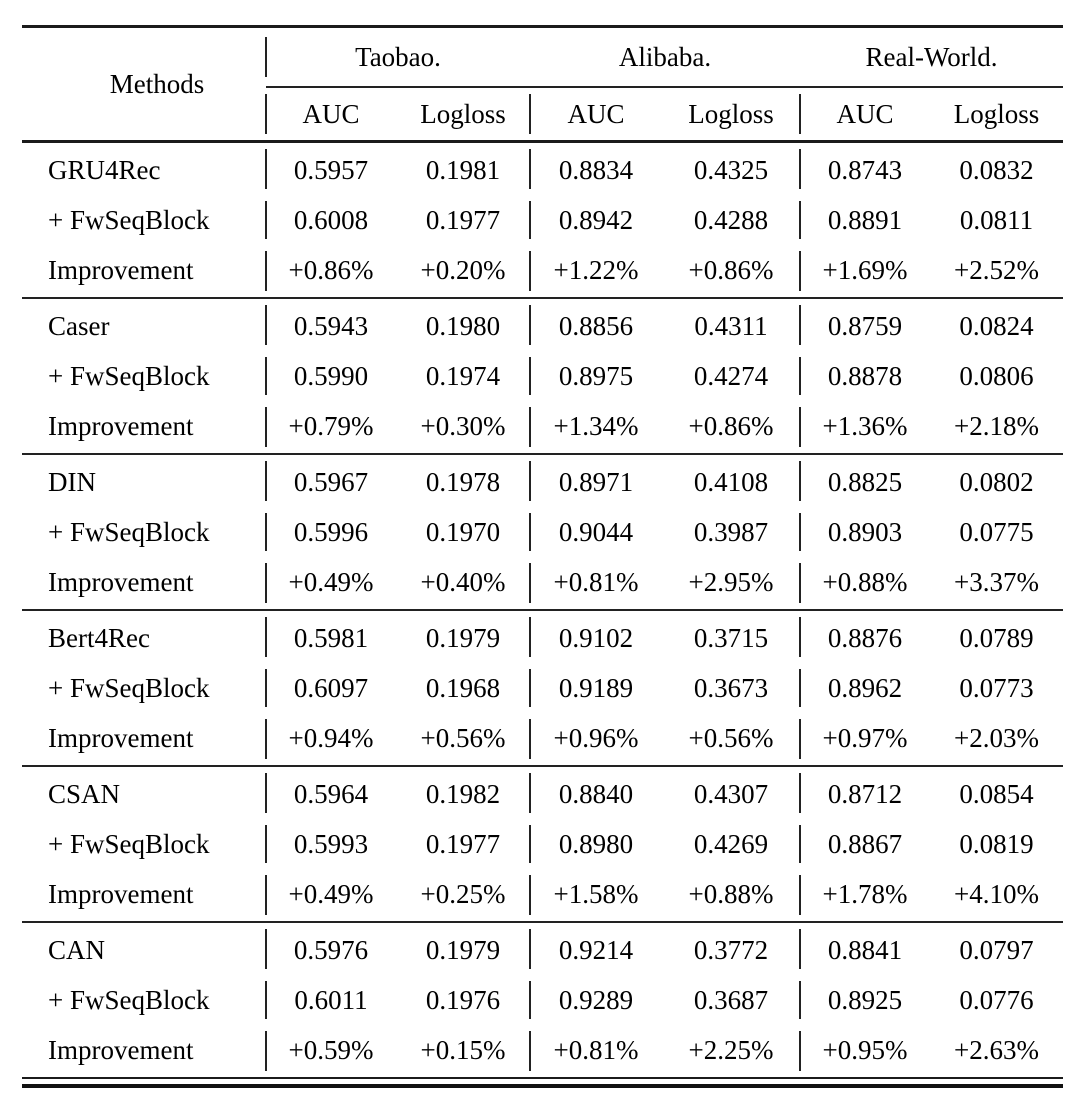 The height and width of the screenshot is (1104, 1080). Describe the element at coordinates (595, 427) in the screenshot. I see `value-cell: +1.34%` at that location.